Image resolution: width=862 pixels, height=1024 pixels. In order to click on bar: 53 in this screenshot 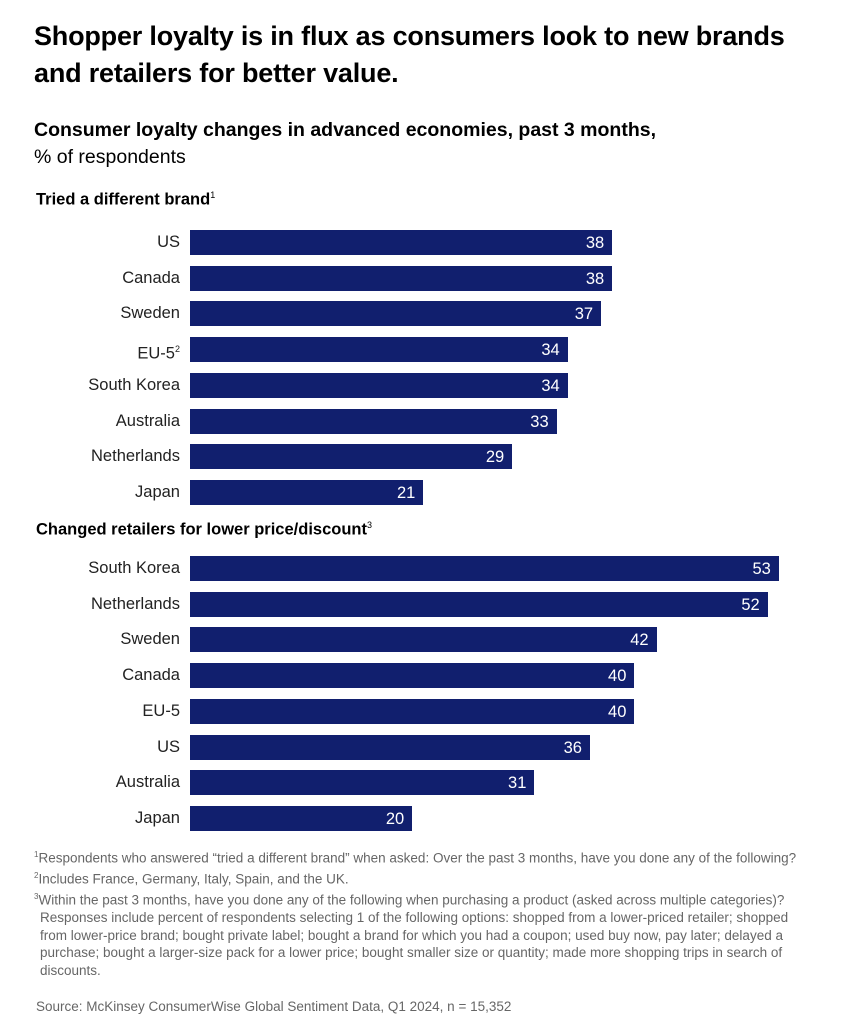, I will do `click(484, 568)`.